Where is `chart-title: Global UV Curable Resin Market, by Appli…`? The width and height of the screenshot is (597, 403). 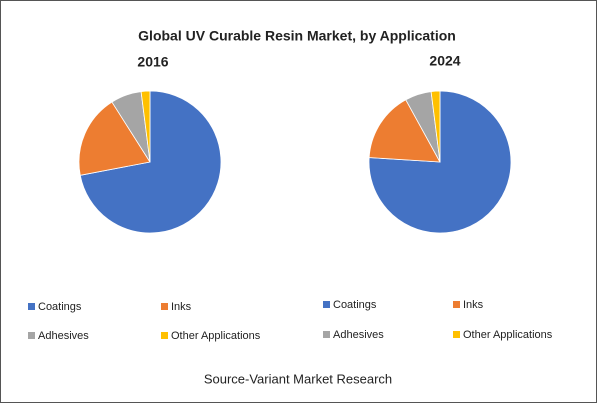
chart-title: Global UV Curable Resin Market, by Appli… is located at coordinates (297, 36).